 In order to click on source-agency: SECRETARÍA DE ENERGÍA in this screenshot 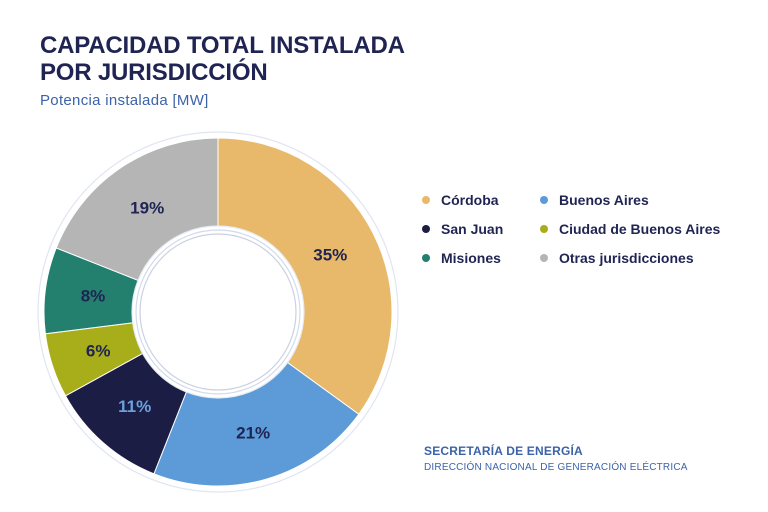, I will do `click(503, 451)`.